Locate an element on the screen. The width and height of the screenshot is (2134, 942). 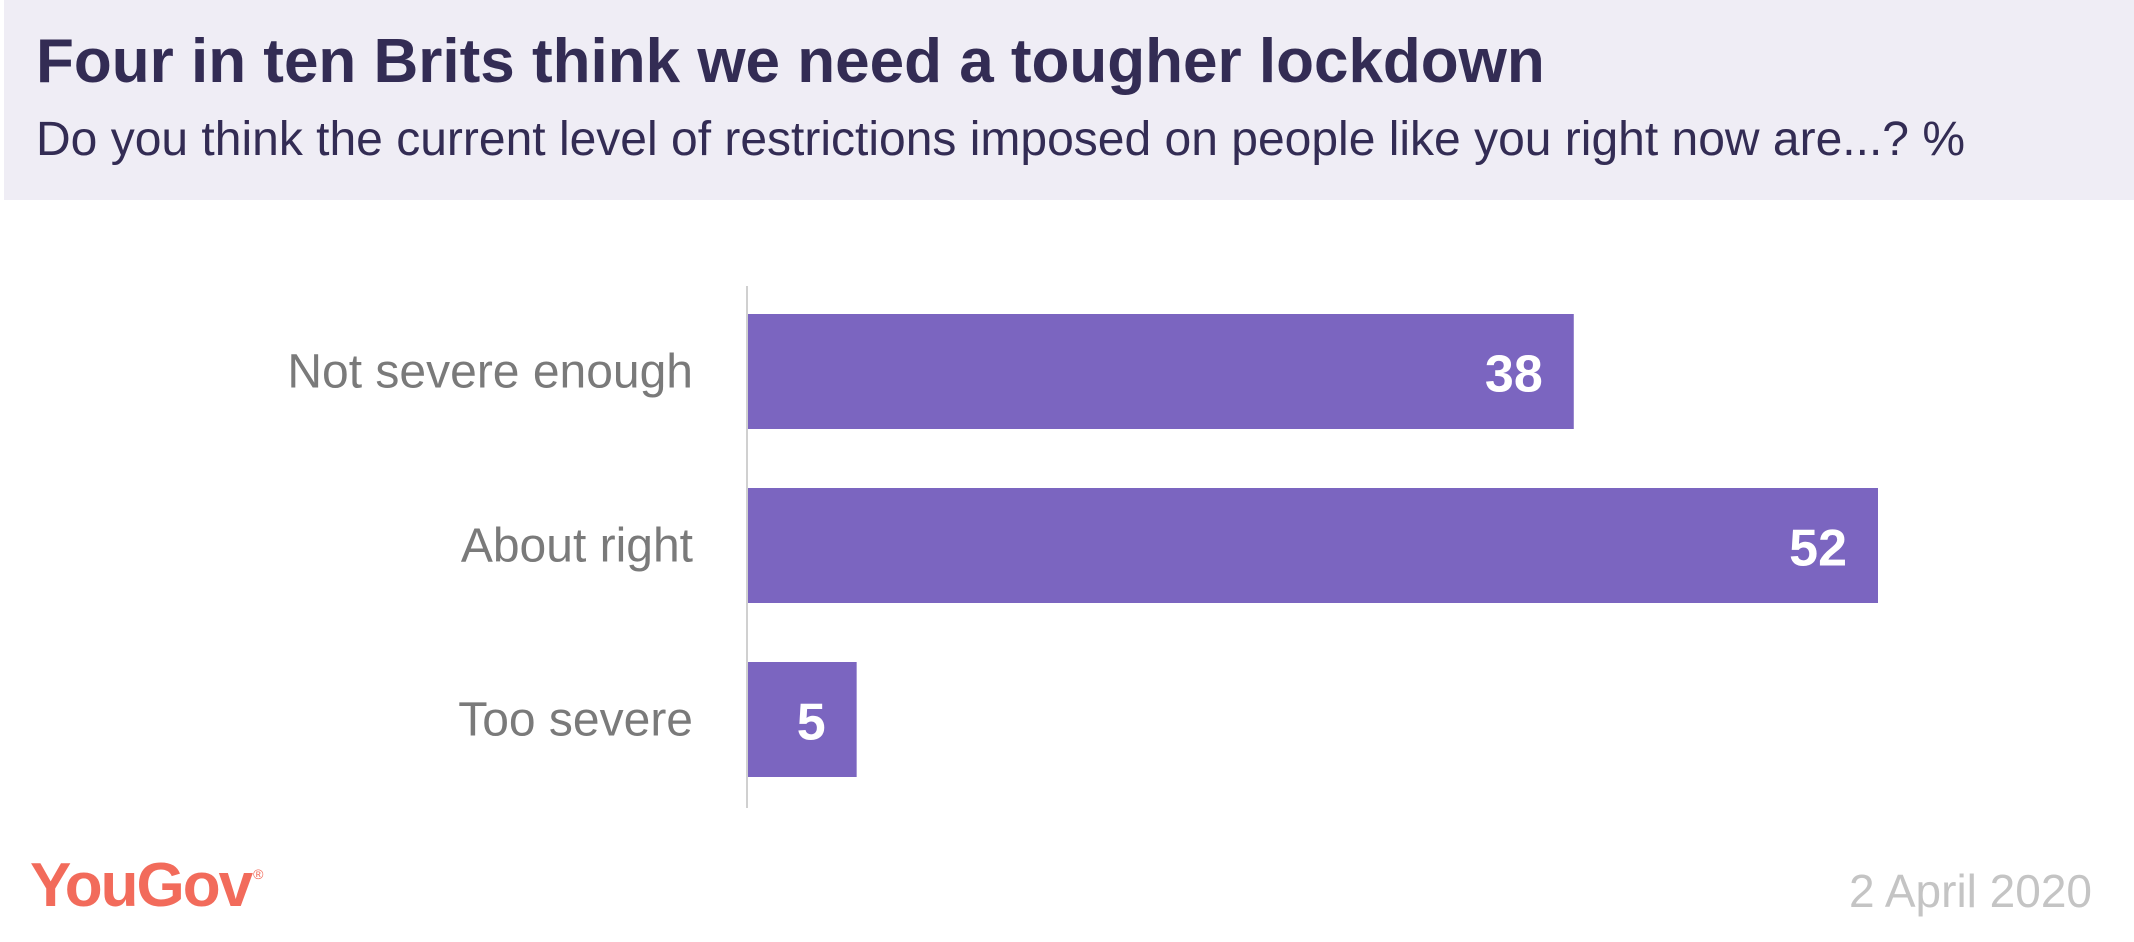
logo-text: YouGov is located at coordinates (141, 885).